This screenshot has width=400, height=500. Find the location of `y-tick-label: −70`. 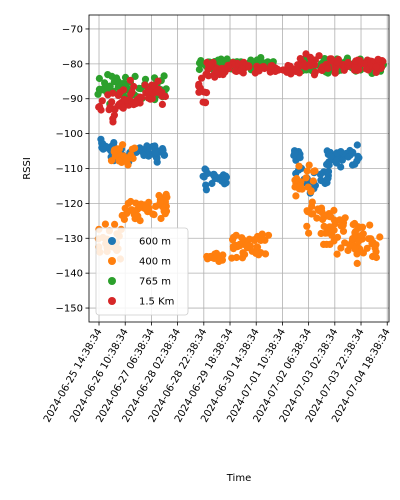

y-tick-label: −70 is located at coordinates (72, 29).